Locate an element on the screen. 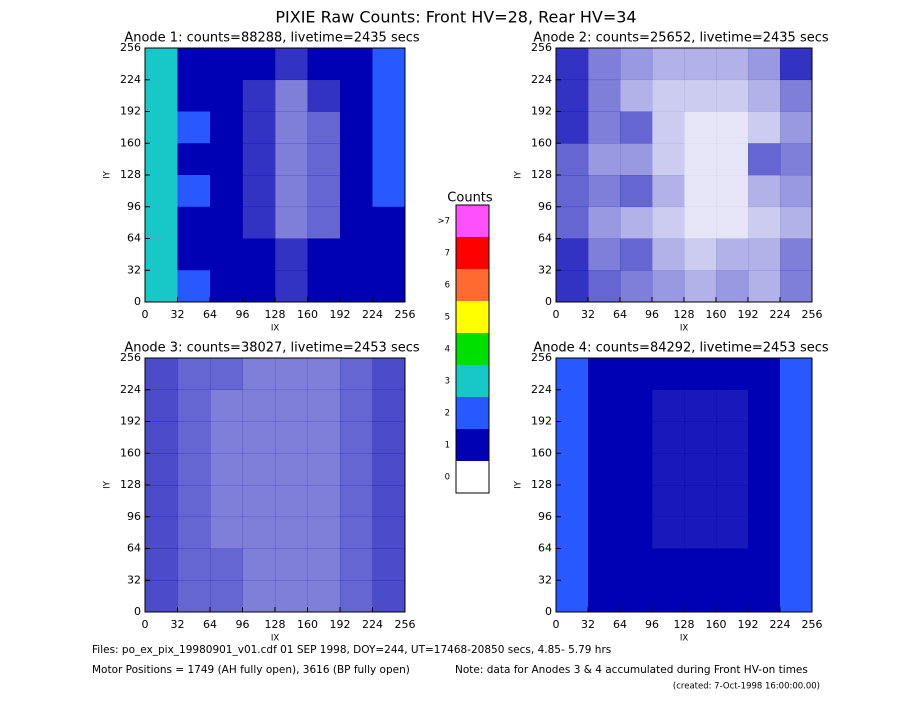  colorbar-label: 1 is located at coordinates (447, 446).